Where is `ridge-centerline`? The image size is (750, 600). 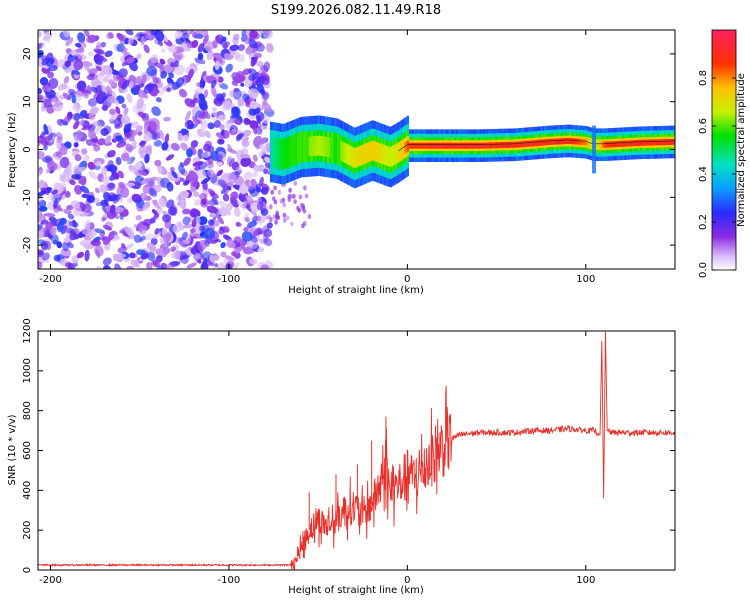 ridge-centerline is located at coordinates (536, 145).